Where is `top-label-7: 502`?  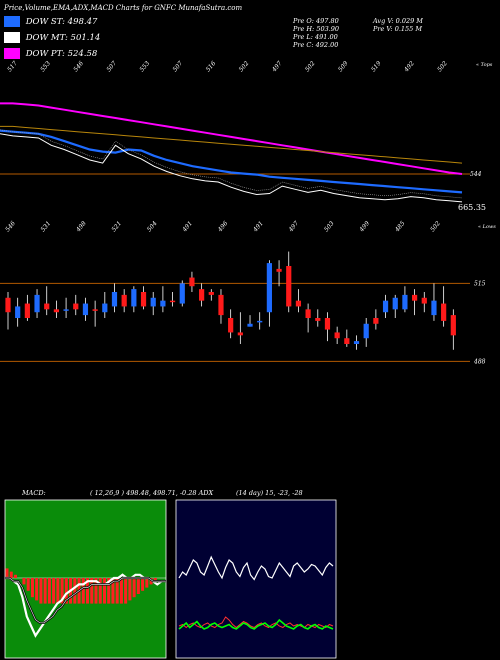
top-label-7: 502 is located at coordinates (244, 66).